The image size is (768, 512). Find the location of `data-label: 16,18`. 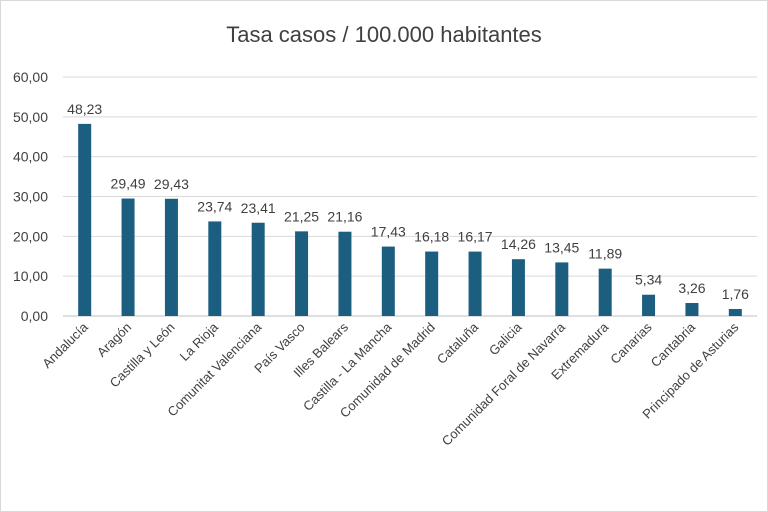

data-label: 16,18 is located at coordinates (431, 237).